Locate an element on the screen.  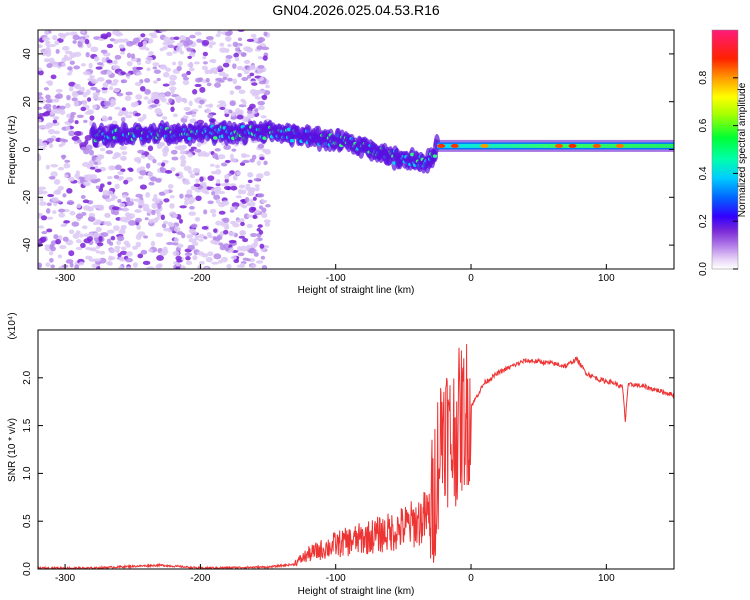
snr-x-tick-label: -300 is located at coordinates (65, 578).